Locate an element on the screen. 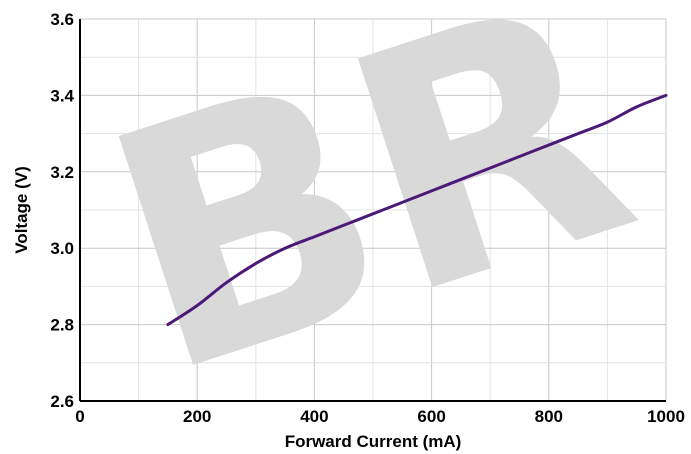 This screenshot has width=691, height=454. x-tick-label: 200 is located at coordinates (197, 416).